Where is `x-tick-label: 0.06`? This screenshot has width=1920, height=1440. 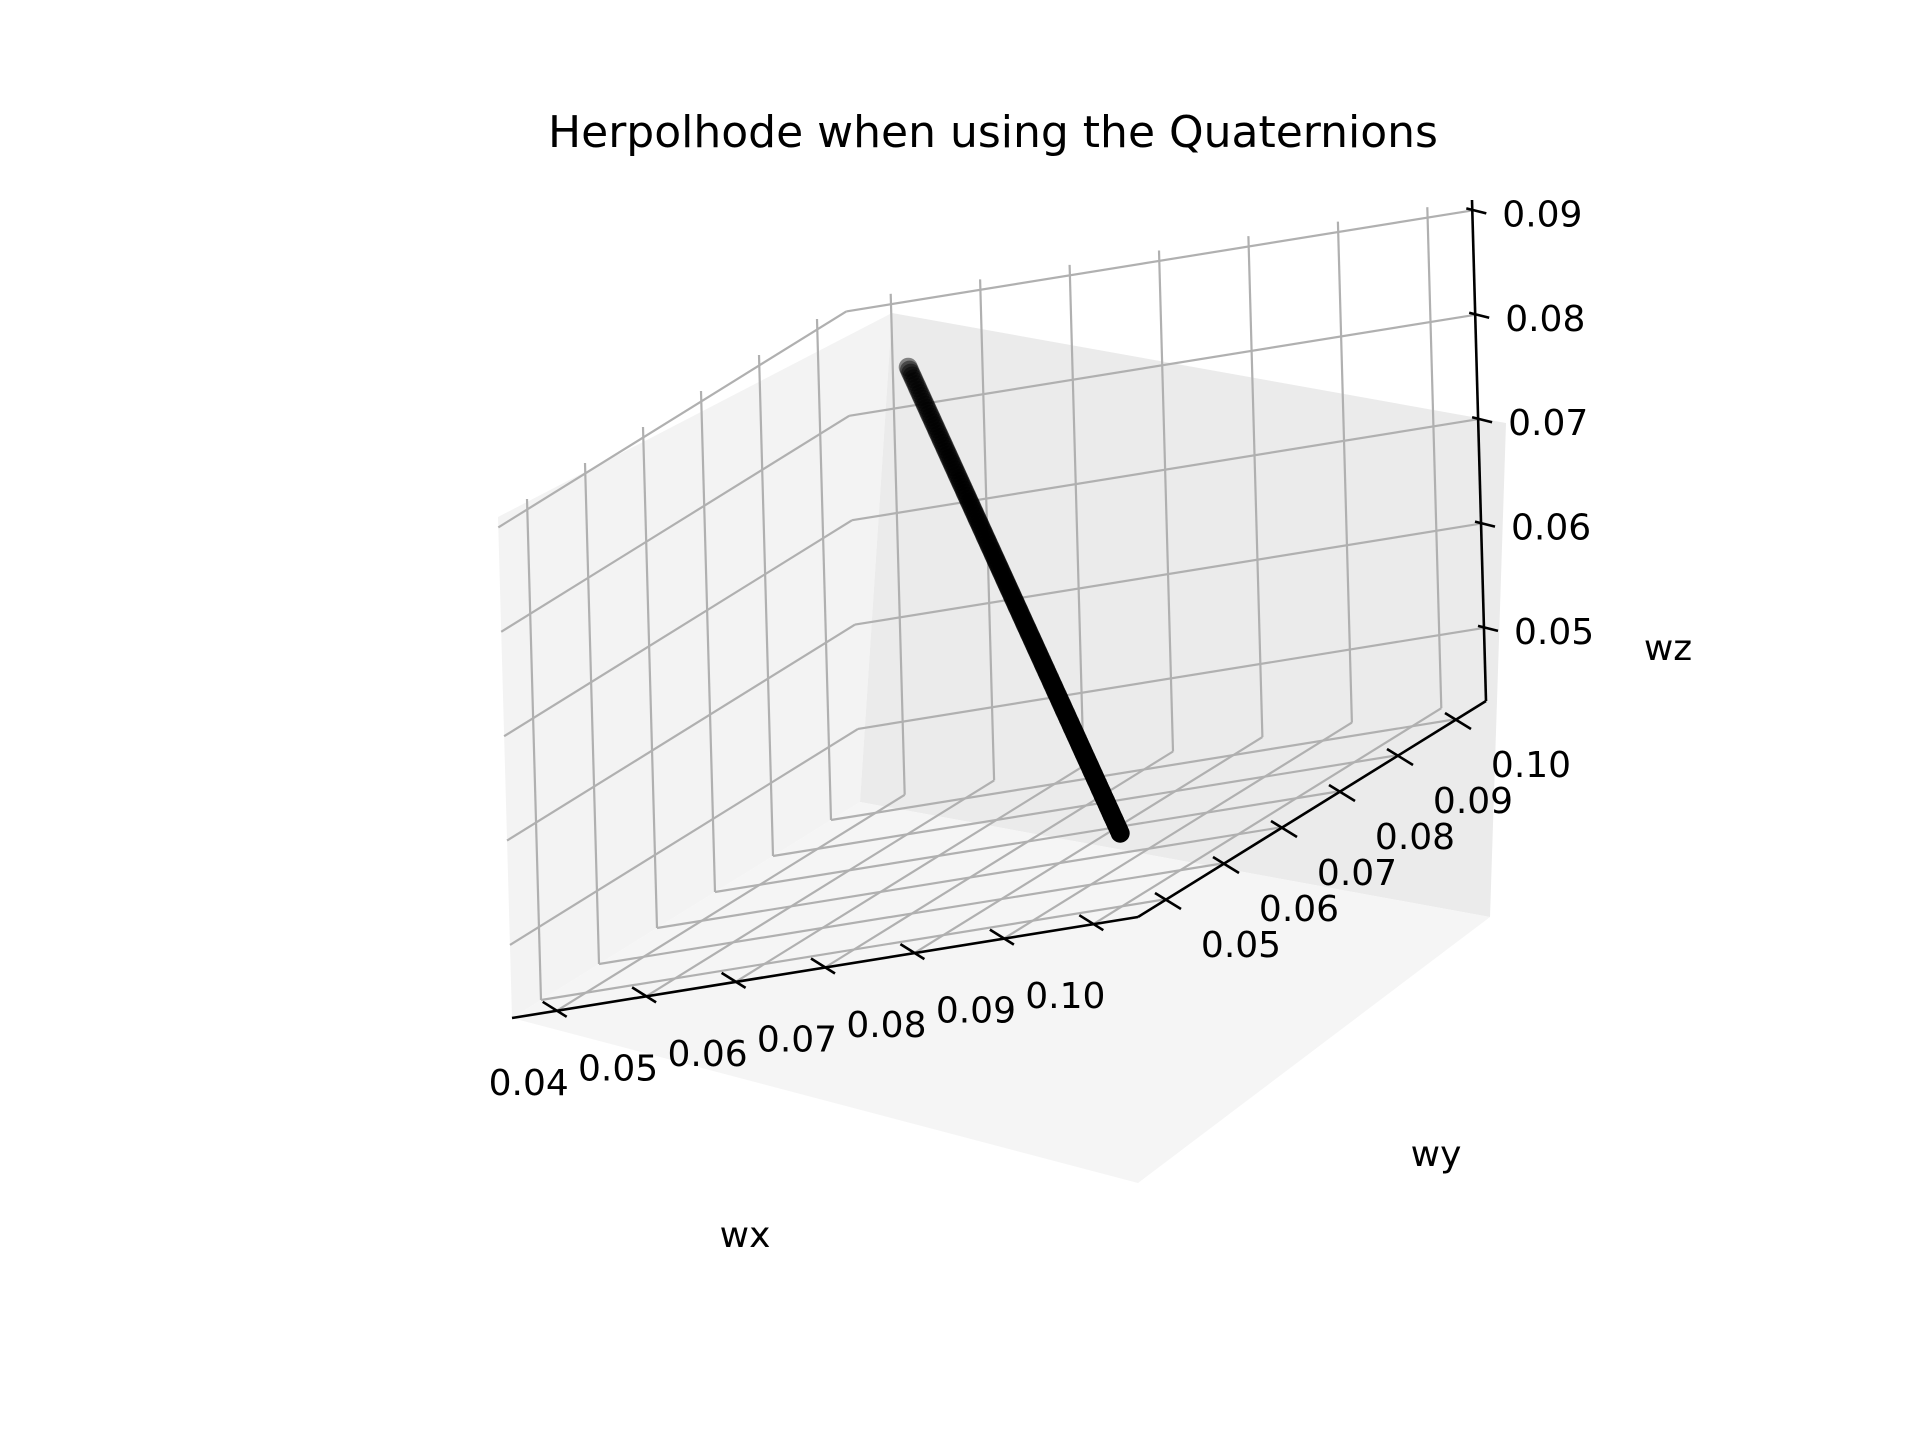 x-tick-label: 0.06 is located at coordinates (708, 1054).